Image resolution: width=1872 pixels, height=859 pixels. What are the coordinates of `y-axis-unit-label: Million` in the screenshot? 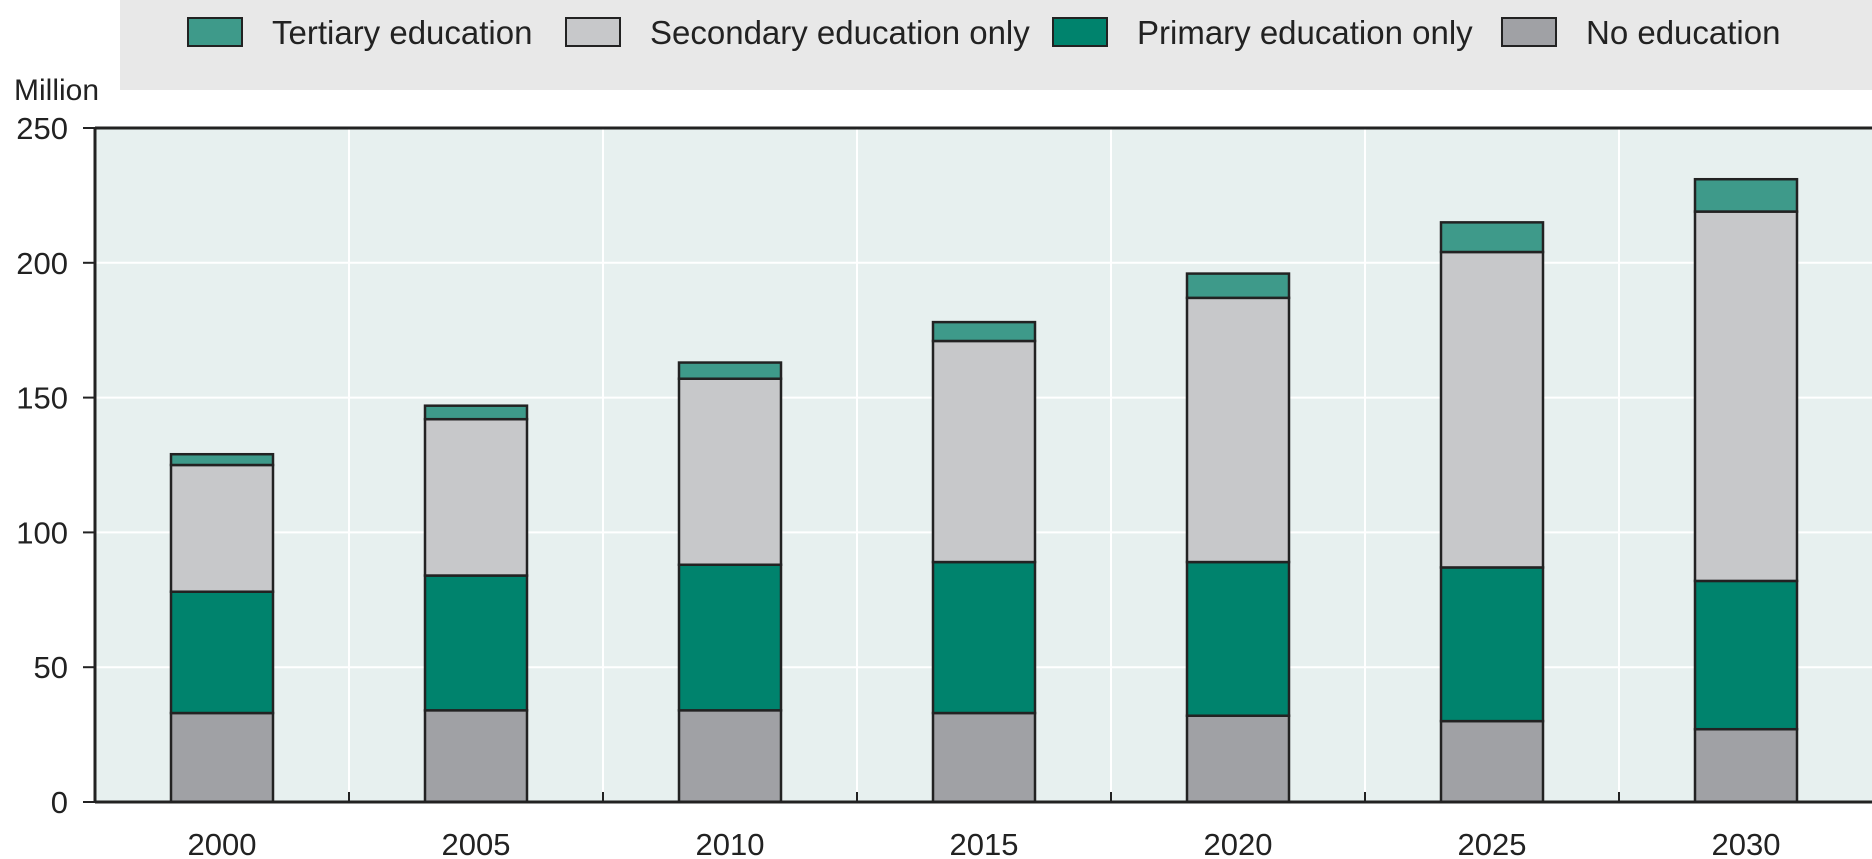 It's located at (56, 90).